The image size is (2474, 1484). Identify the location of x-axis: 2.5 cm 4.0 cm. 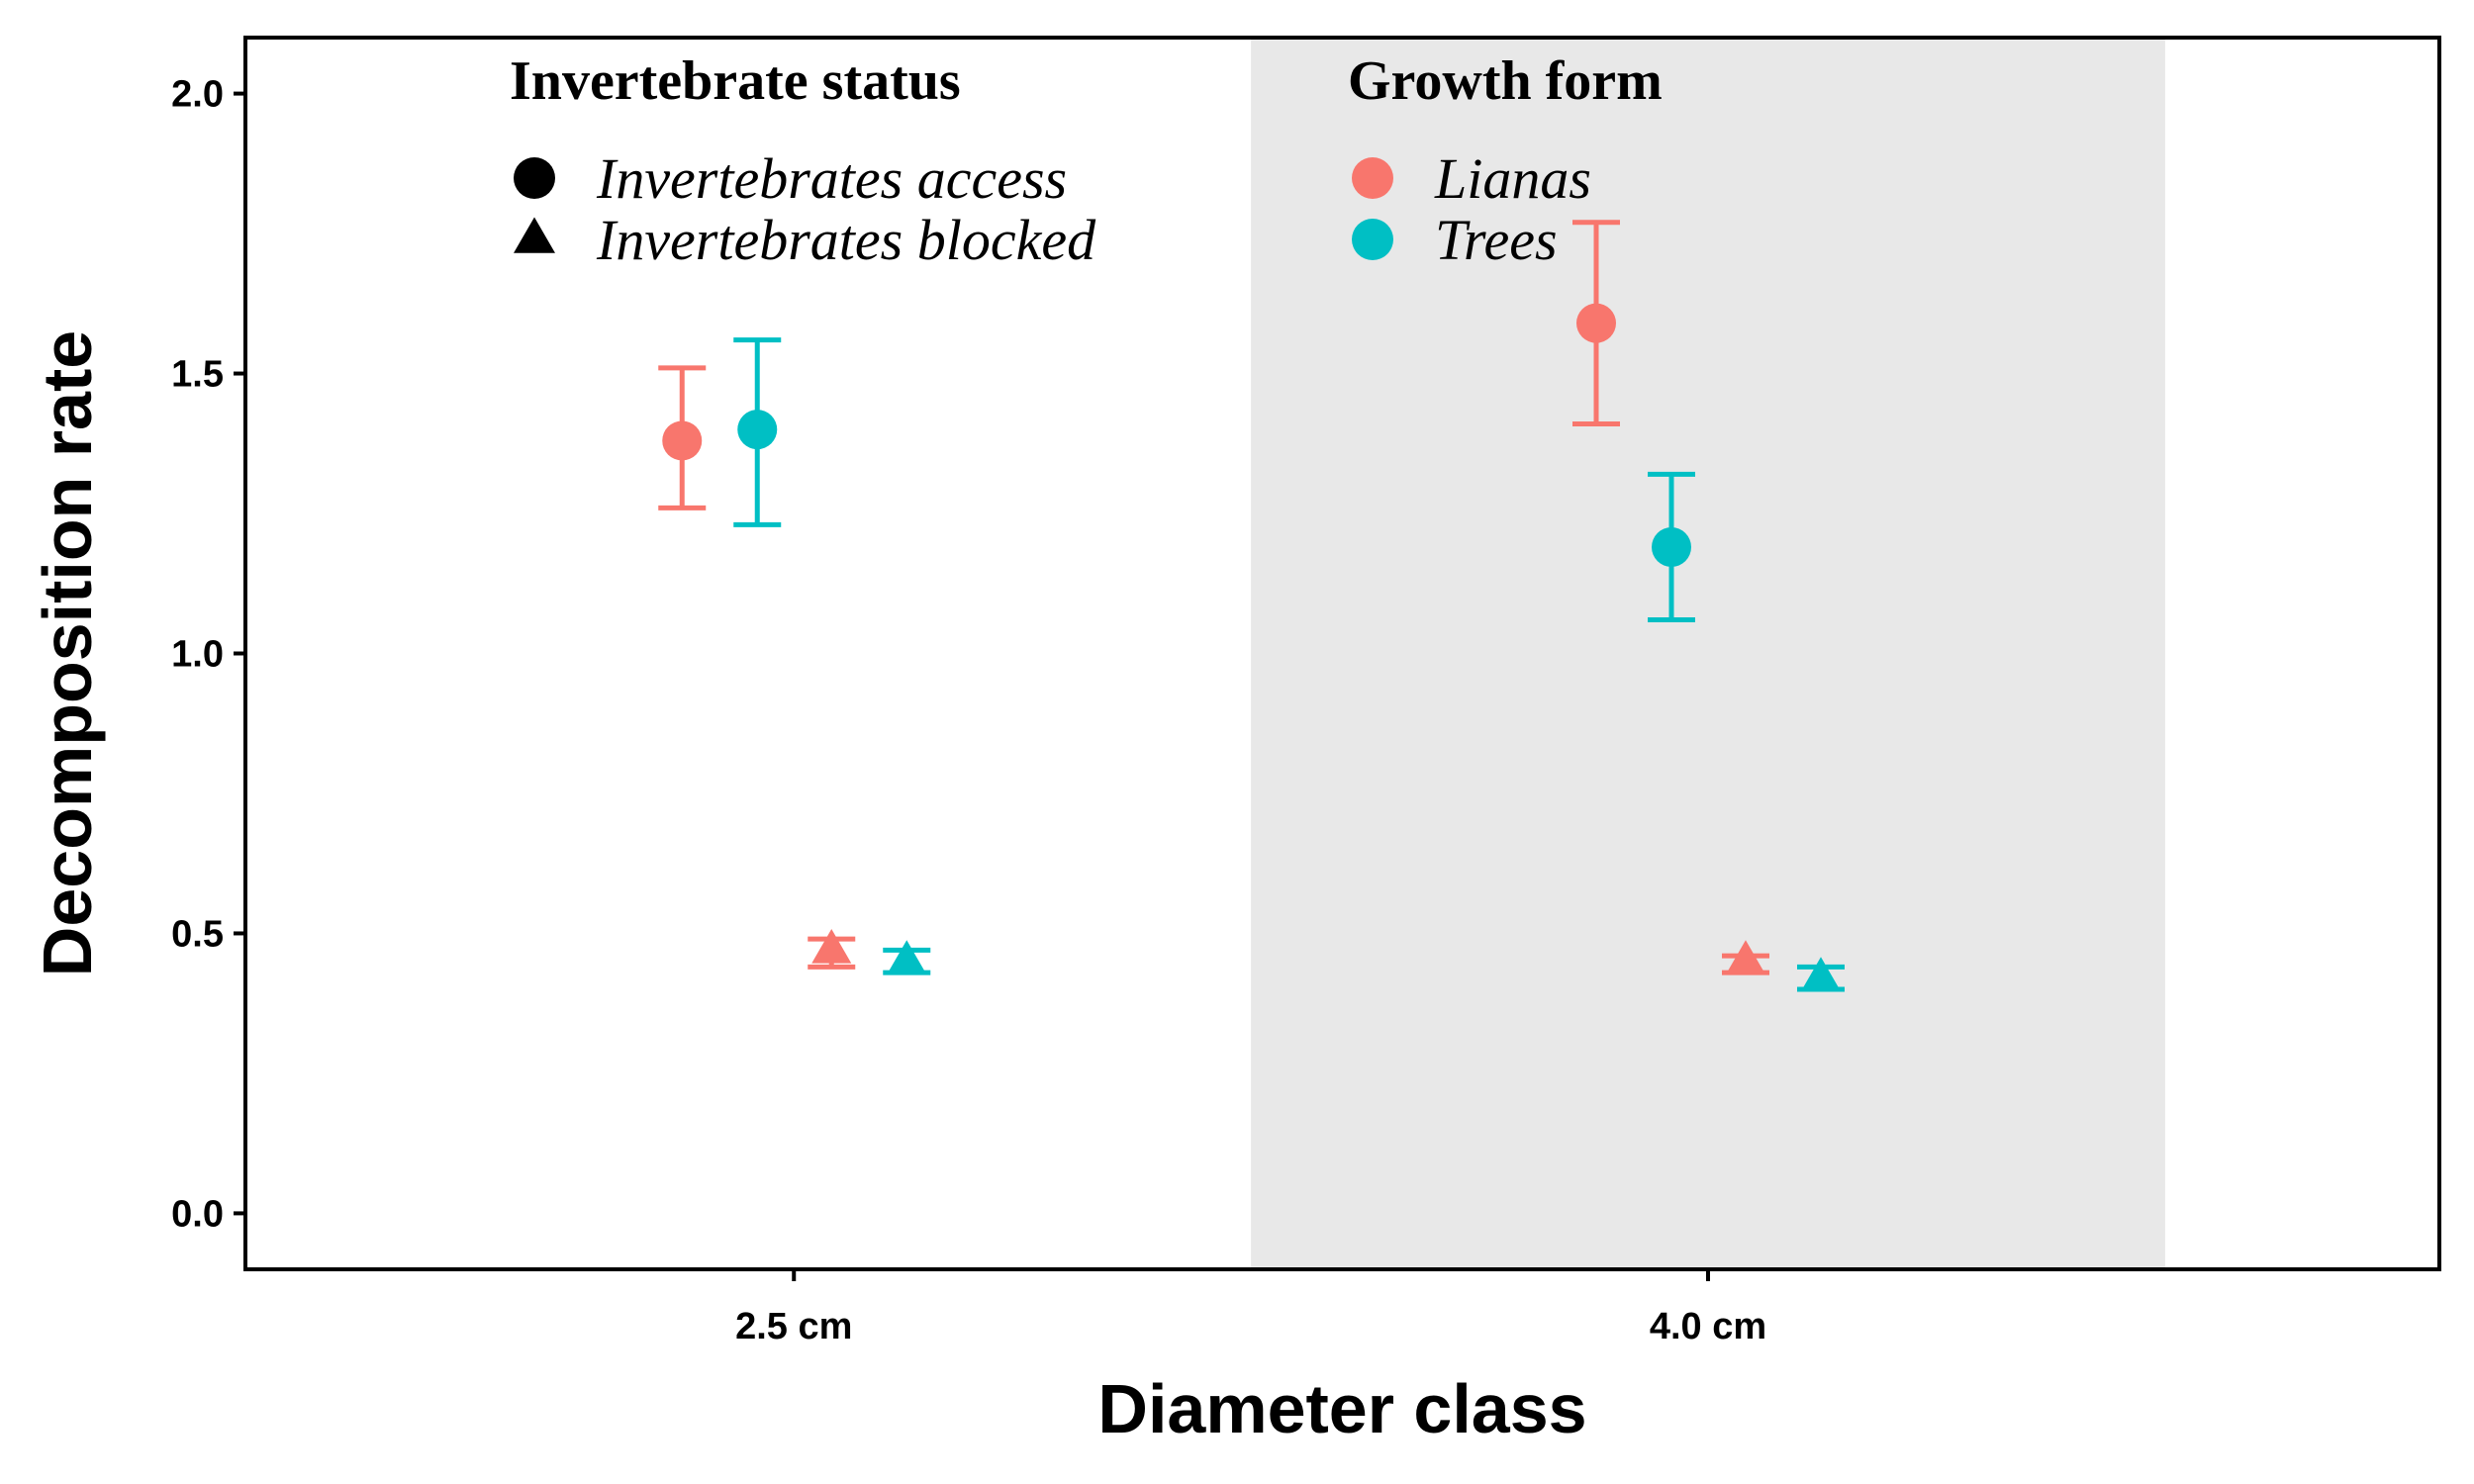
(1251, 1308).